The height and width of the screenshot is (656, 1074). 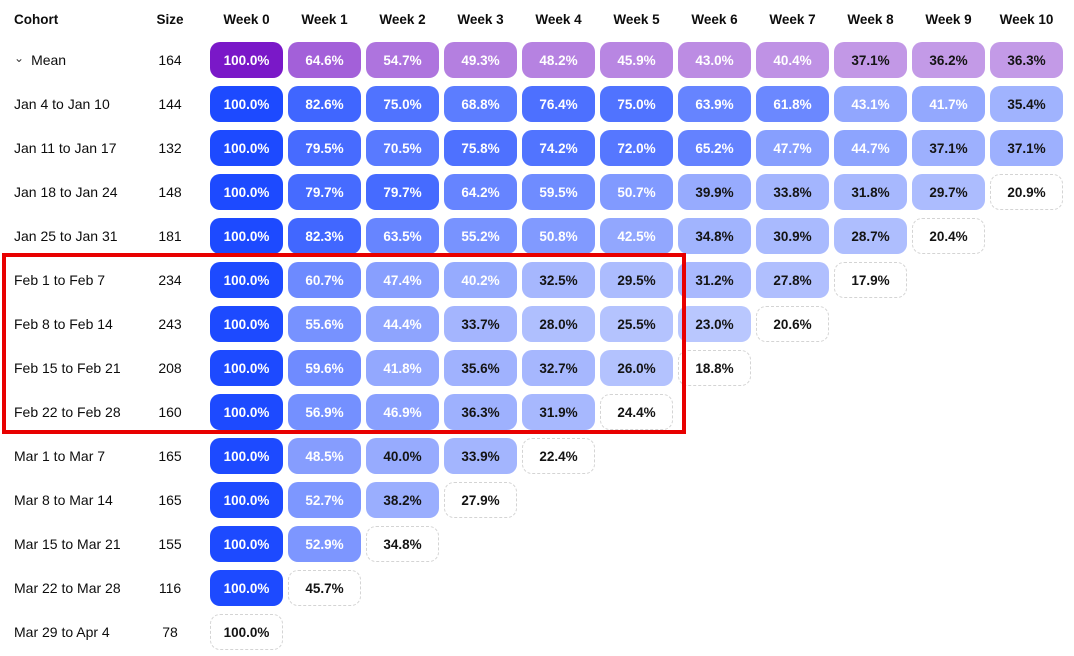 I want to click on retention-cell: 61.8%, so click(x=792, y=104).